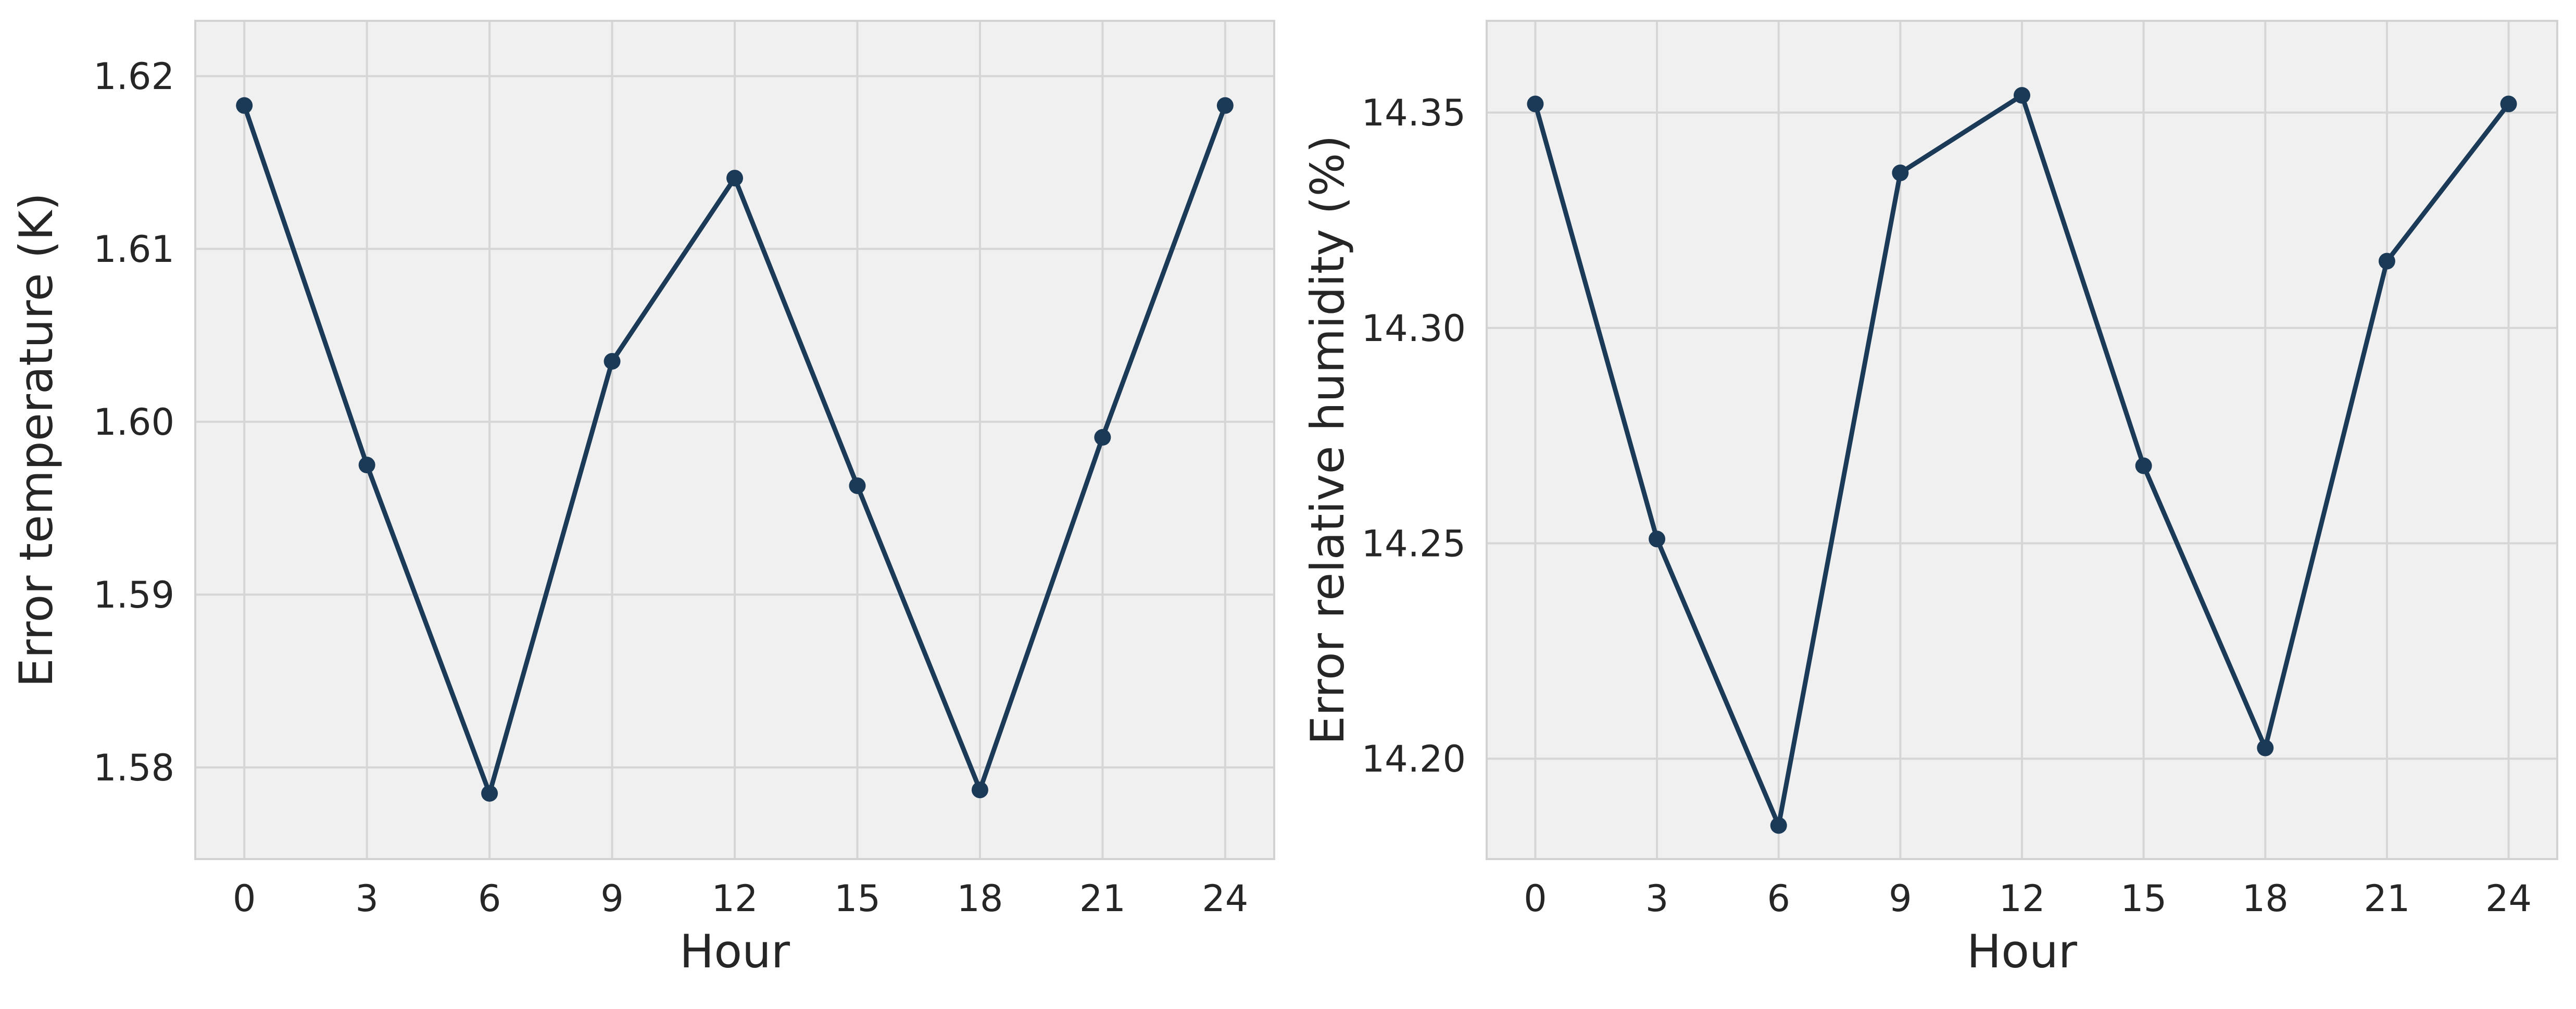  Describe the element at coordinates (1414, 113) in the screenshot. I see `y-tick-label: 14.35` at that location.